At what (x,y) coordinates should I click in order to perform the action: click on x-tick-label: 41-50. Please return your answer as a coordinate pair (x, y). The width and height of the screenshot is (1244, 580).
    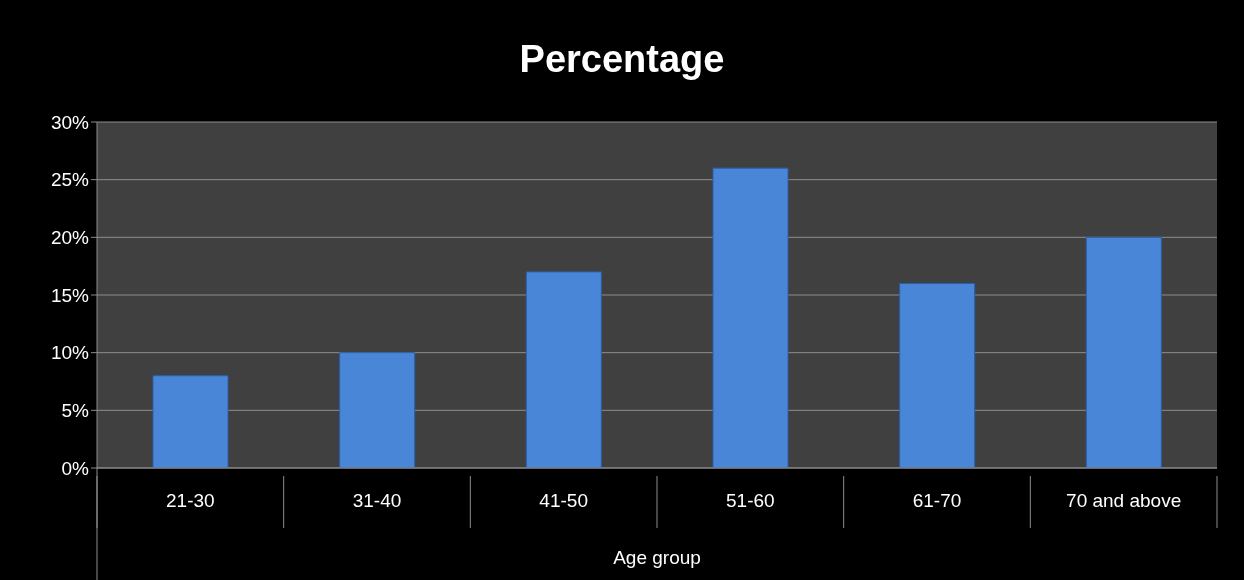
    Looking at the image, I should click on (563, 500).